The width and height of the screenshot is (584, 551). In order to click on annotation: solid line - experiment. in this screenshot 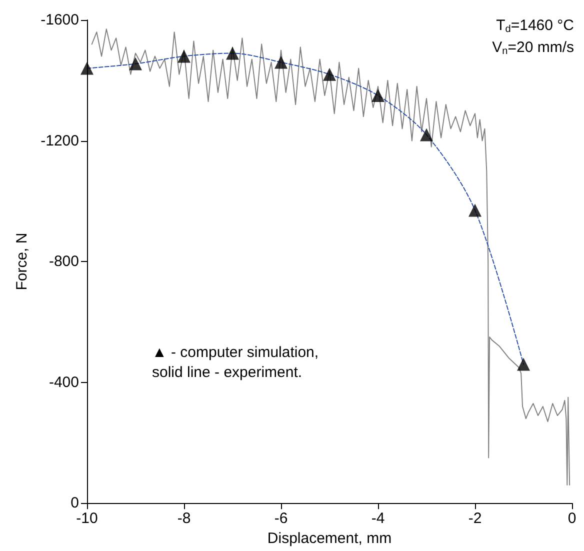, I will do `click(227, 372)`.